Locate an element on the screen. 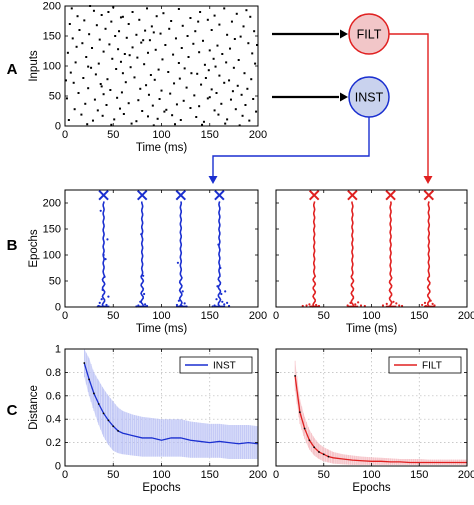  y-tick-label: 0.4 is located at coordinates (53, 420).